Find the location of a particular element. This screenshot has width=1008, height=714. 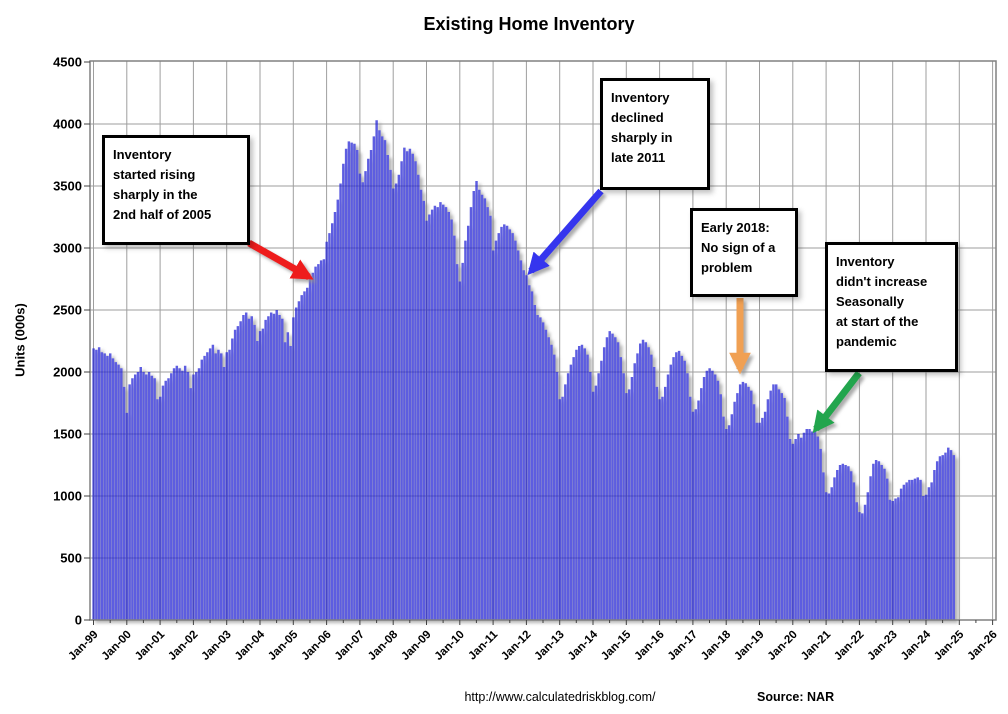

x-axis-tick-label: Jan-07 is located at coordinates (350, 646).